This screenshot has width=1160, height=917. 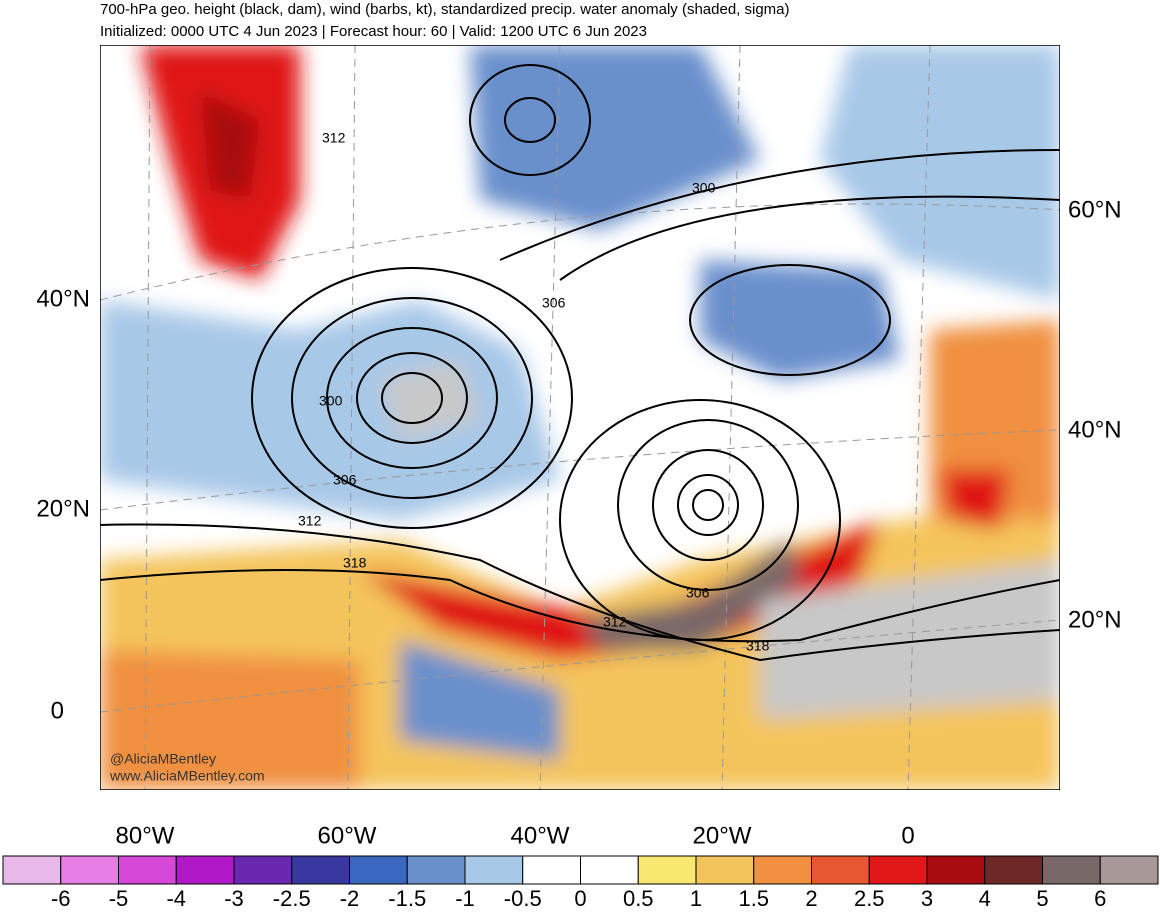 I want to click on colorbar-label: -0.5, so click(x=523, y=898).